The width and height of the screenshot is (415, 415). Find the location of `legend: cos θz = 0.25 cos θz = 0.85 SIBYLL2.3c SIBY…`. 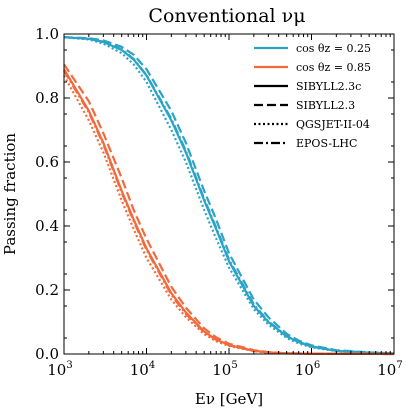

legend: cos θz = 0.25 cos θz = 0.85 SIBYLL2.3c SIBY… is located at coordinates (312, 96).